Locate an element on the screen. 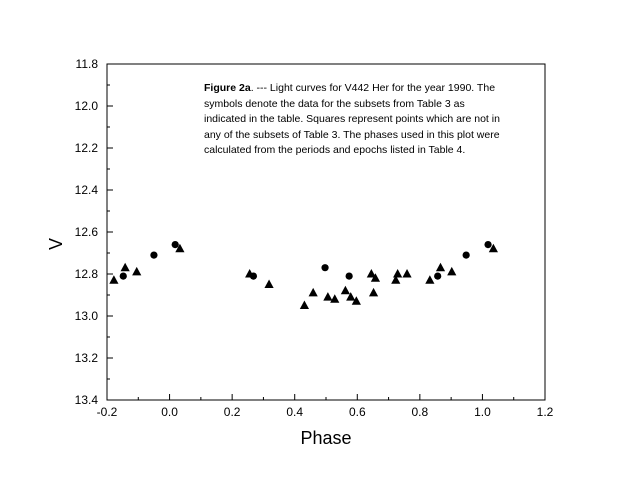 The image size is (630, 480). y-tick-label: 12.2 is located at coordinates (87, 148).